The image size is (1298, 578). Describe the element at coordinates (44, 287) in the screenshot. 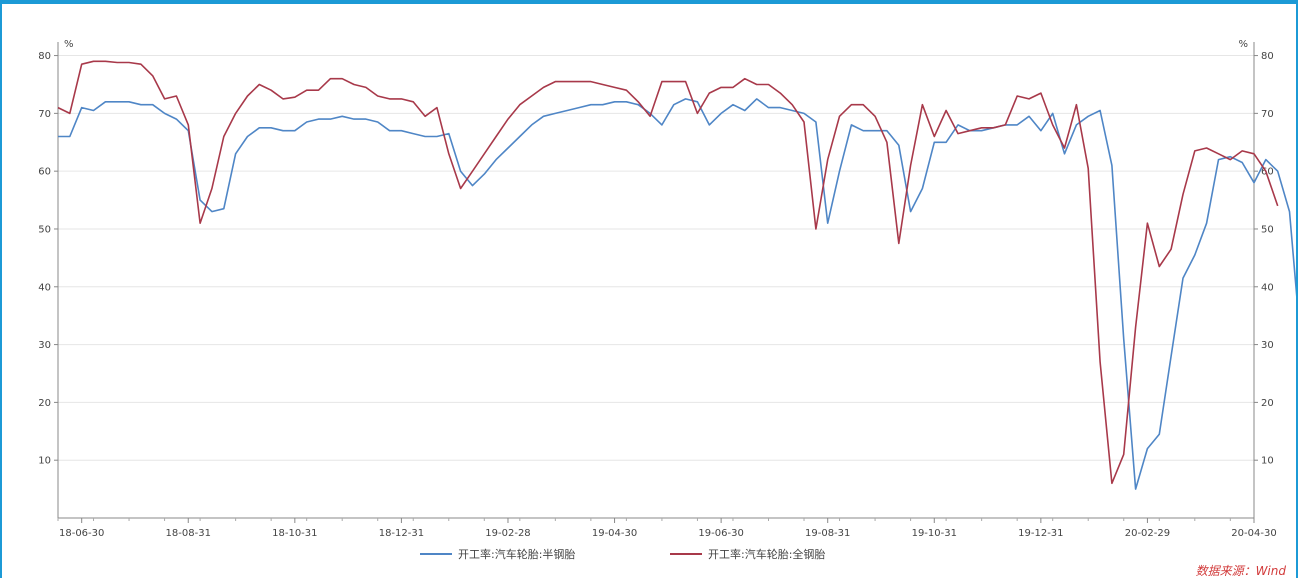

I see `y-tick-label-left: 40` at that location.